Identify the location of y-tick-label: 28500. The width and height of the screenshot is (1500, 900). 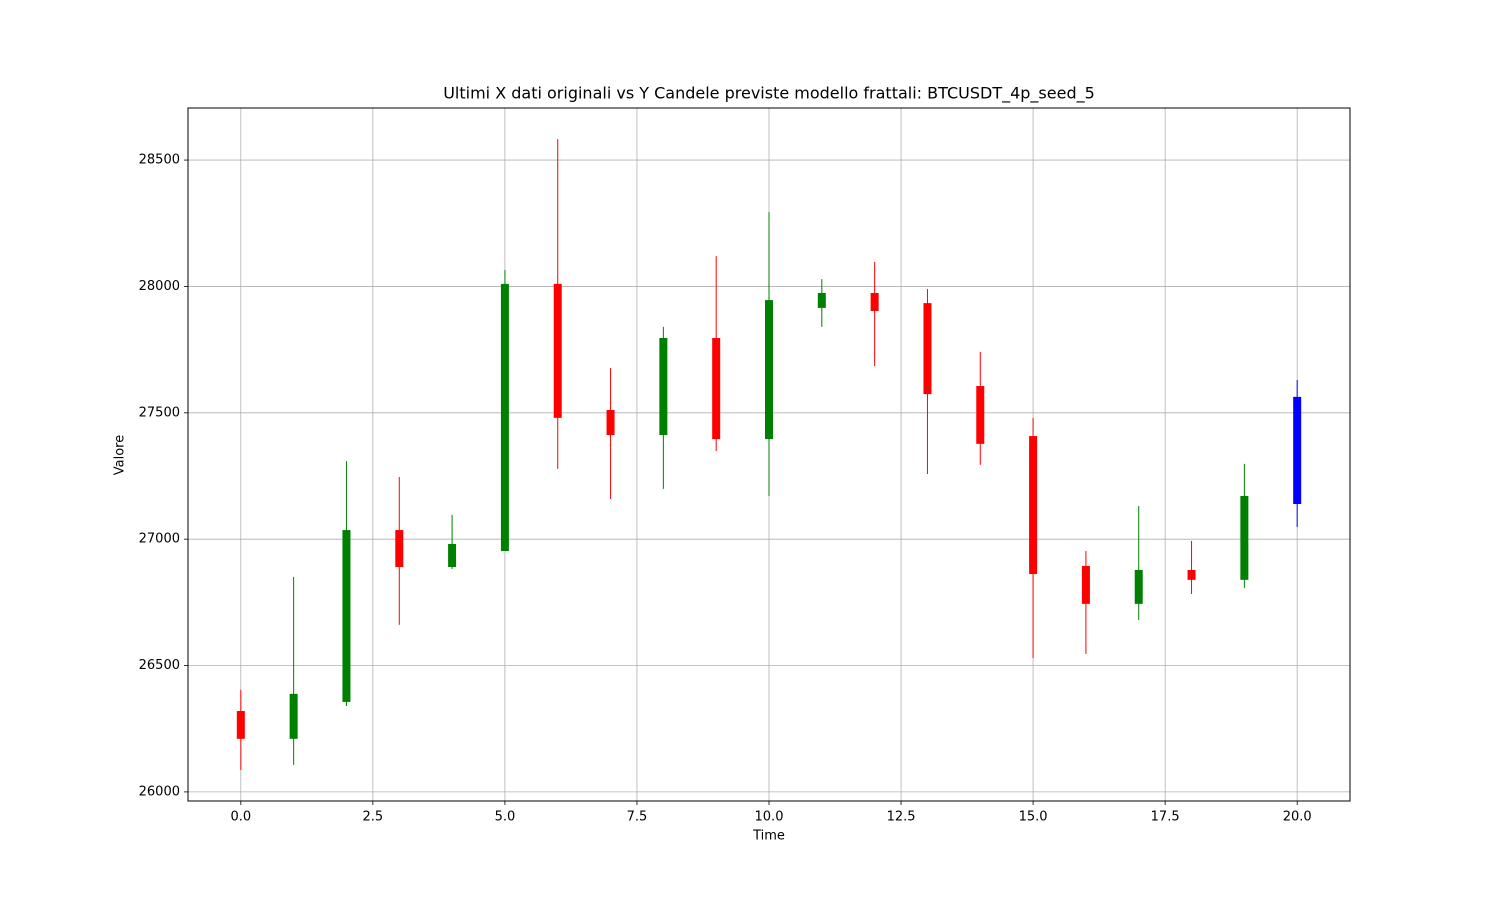
(159, 160).